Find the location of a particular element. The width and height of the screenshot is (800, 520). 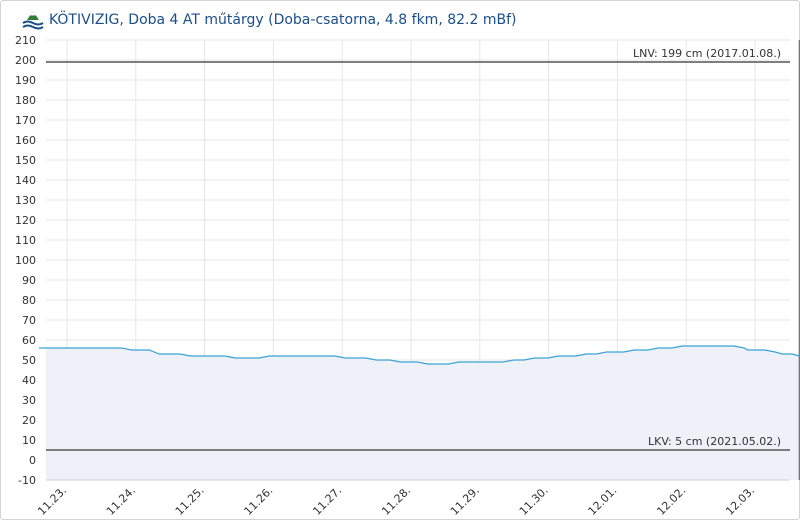

station-logo-icon is located at coordinates (33, 20).